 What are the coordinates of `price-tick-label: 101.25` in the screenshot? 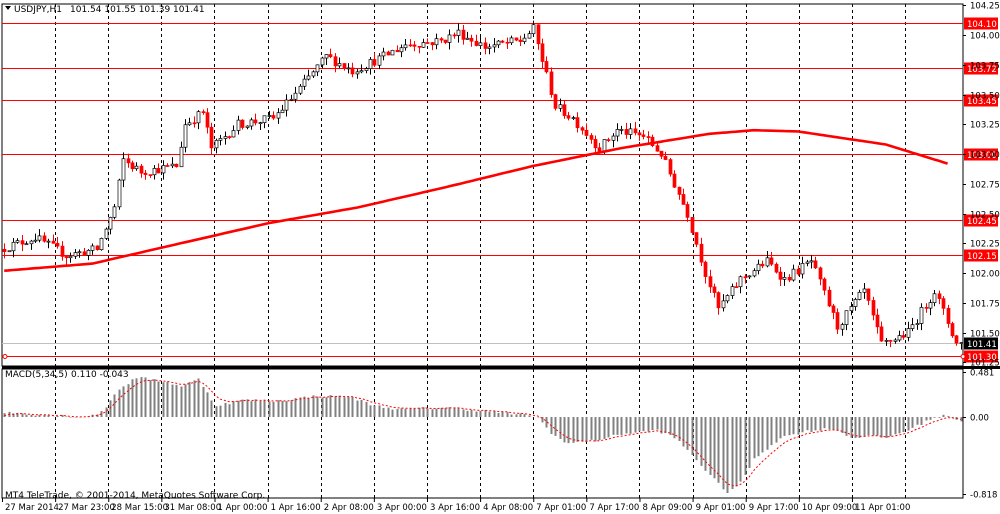 It's located at (985, 364).